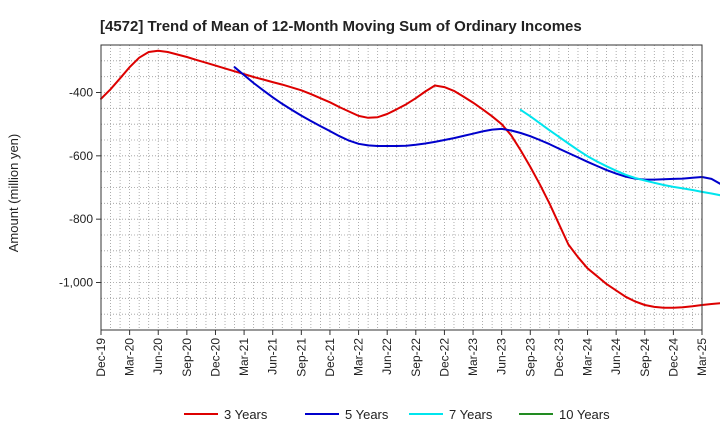  What do you see at coordinates (81, 93) in the screenshot?
I see `y-tick-label: -400` at bounding box center [81, 93].